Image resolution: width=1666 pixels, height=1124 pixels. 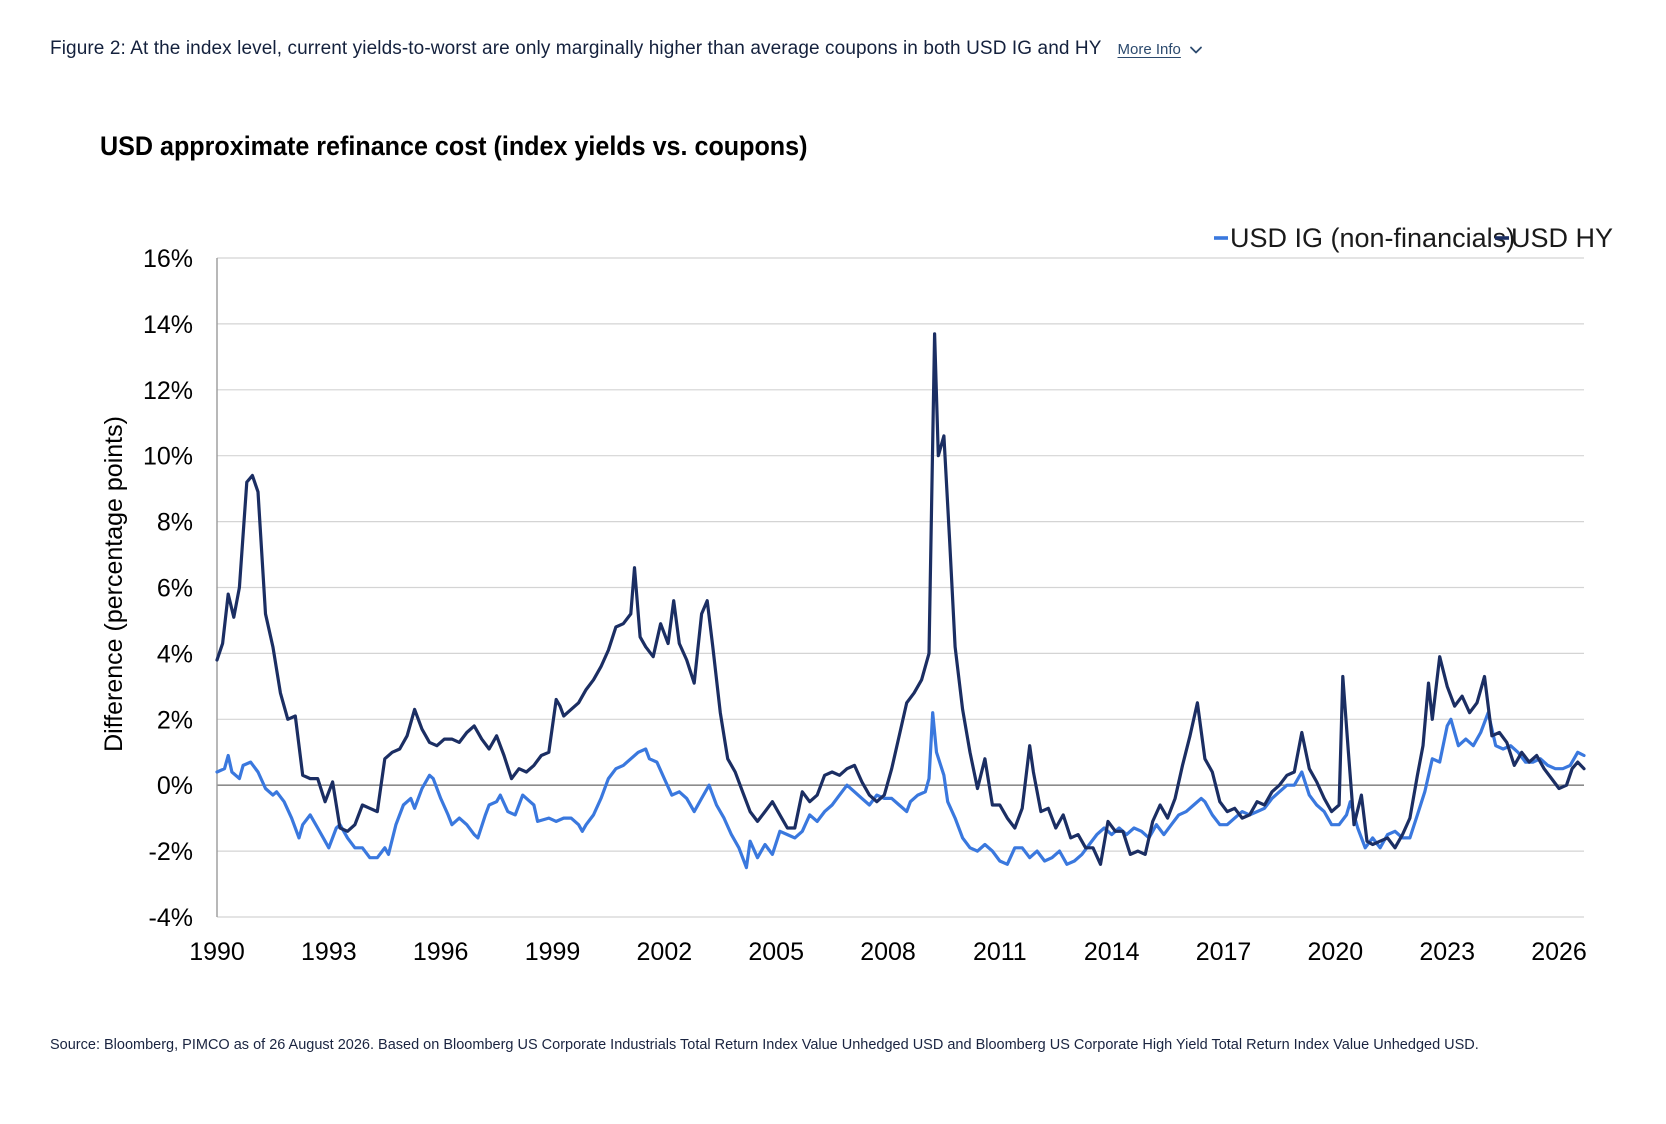 What do you see at coordinates (1559, 952) in the screenshot?
I see `x-tick-label: 2026` at bounding box center [1559, 952].